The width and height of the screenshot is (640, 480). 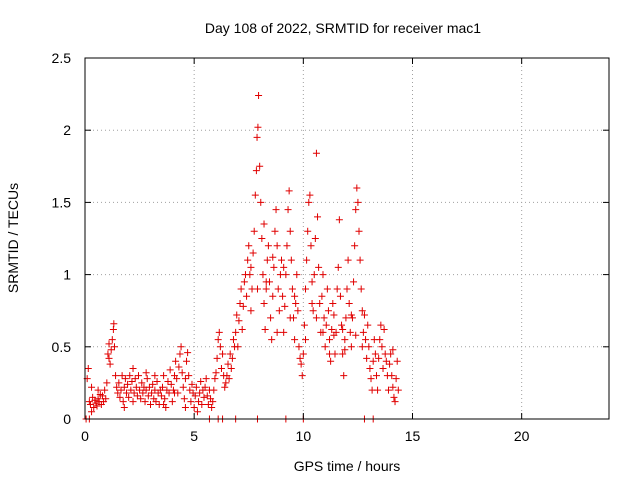 I want to click on y-tick-label: 0.5, so click(x=62, y=347).